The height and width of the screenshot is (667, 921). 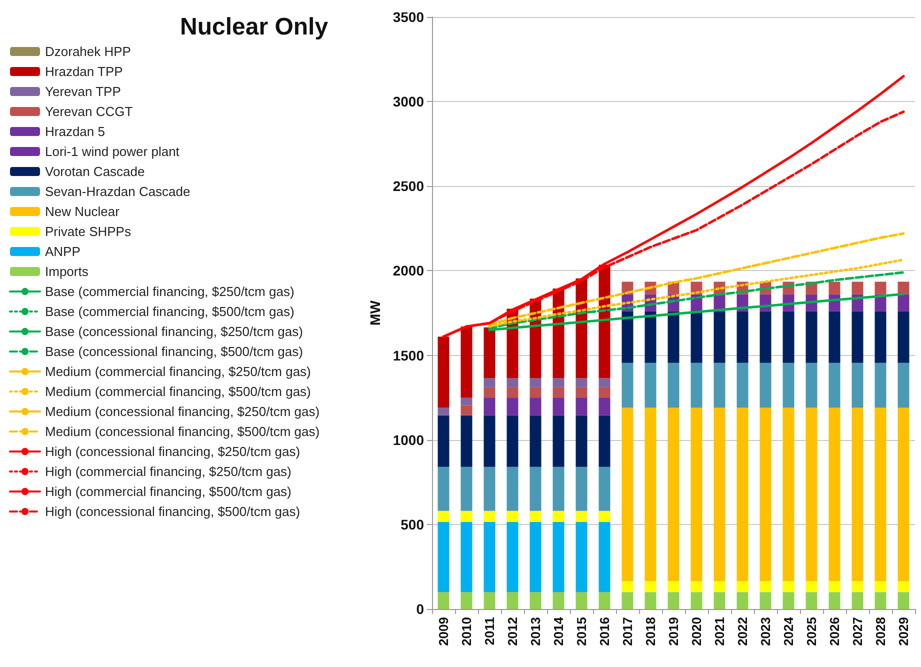 I want to click on legend-label: Medium (concessional financing, $500/tcm gas), so click(x=182, y=431).